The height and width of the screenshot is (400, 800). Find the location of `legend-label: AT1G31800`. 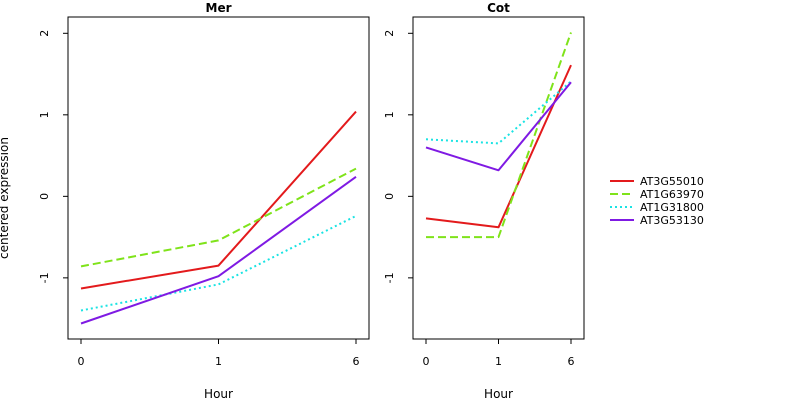

legend-label: AT1G31800 is located at coordinates (672, 207).